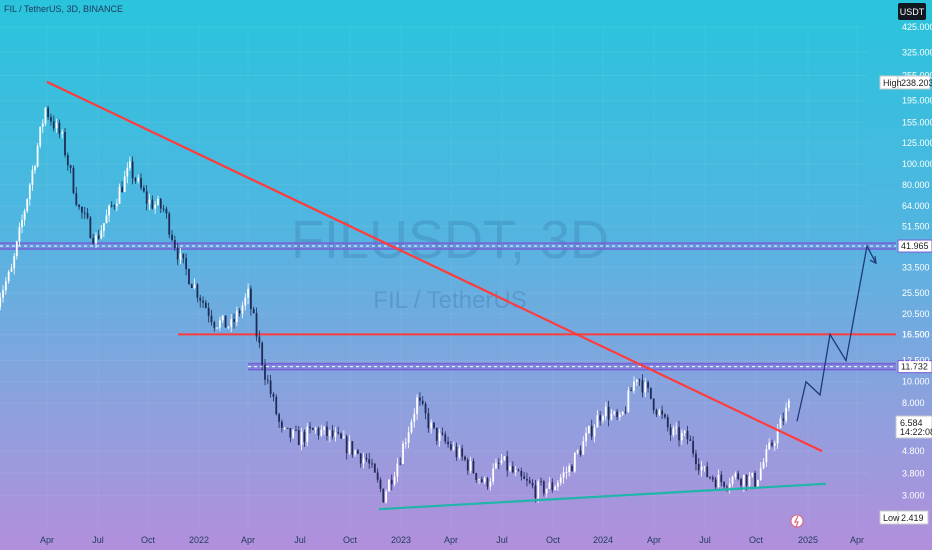 The height and width of the screenshot is (550, 932). Describe the element at coordinates (350, 540) in the screenshot. I see `x-tick-label: Oct` at that location.